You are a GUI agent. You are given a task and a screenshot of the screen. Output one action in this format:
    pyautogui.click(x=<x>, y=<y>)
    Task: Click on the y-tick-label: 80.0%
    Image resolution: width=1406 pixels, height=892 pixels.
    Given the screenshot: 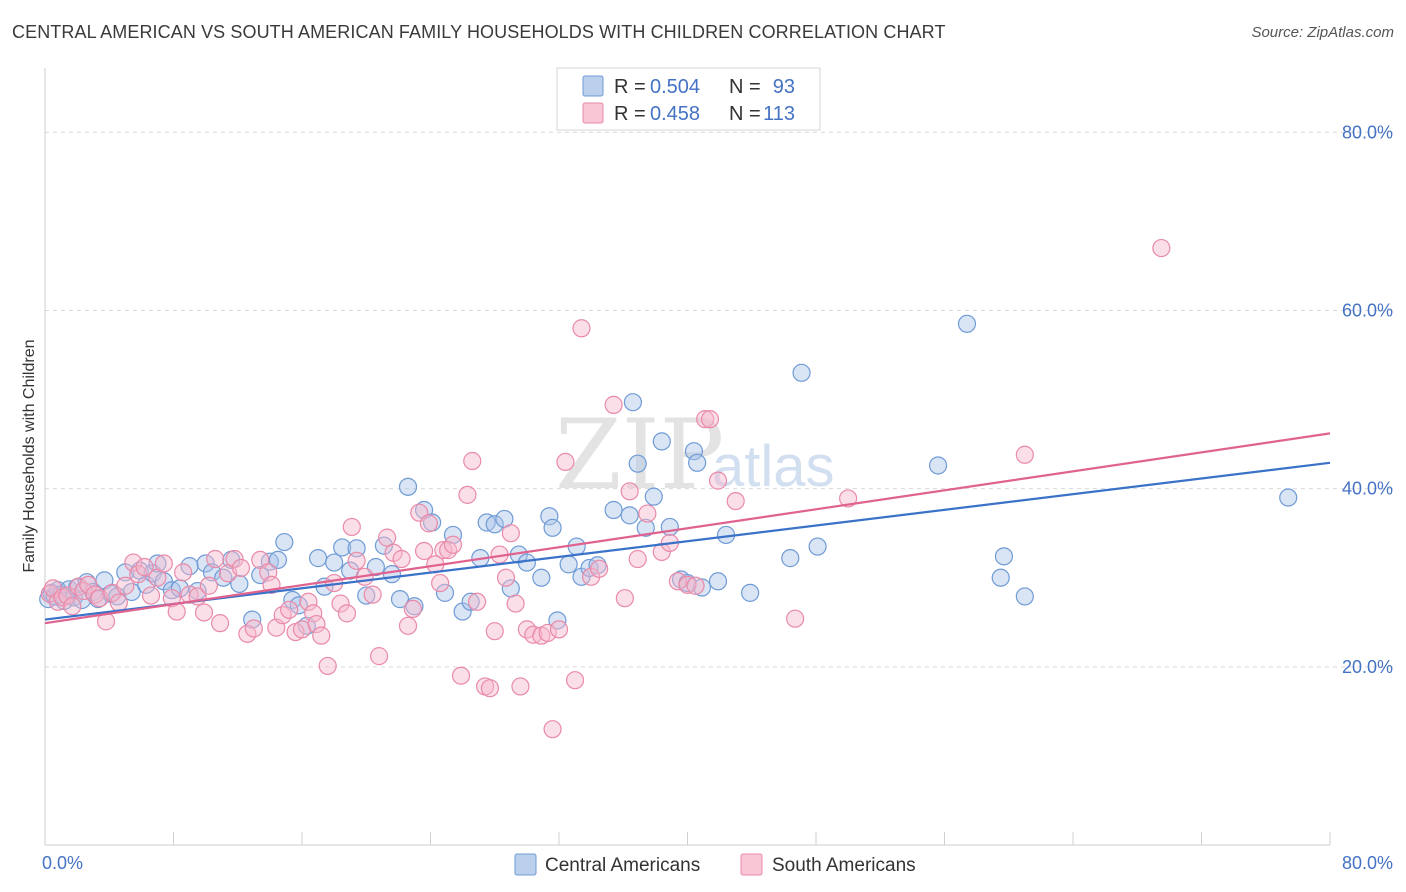 What is the action you would take?
    pyautogui.click(x=1367, y=132)
    